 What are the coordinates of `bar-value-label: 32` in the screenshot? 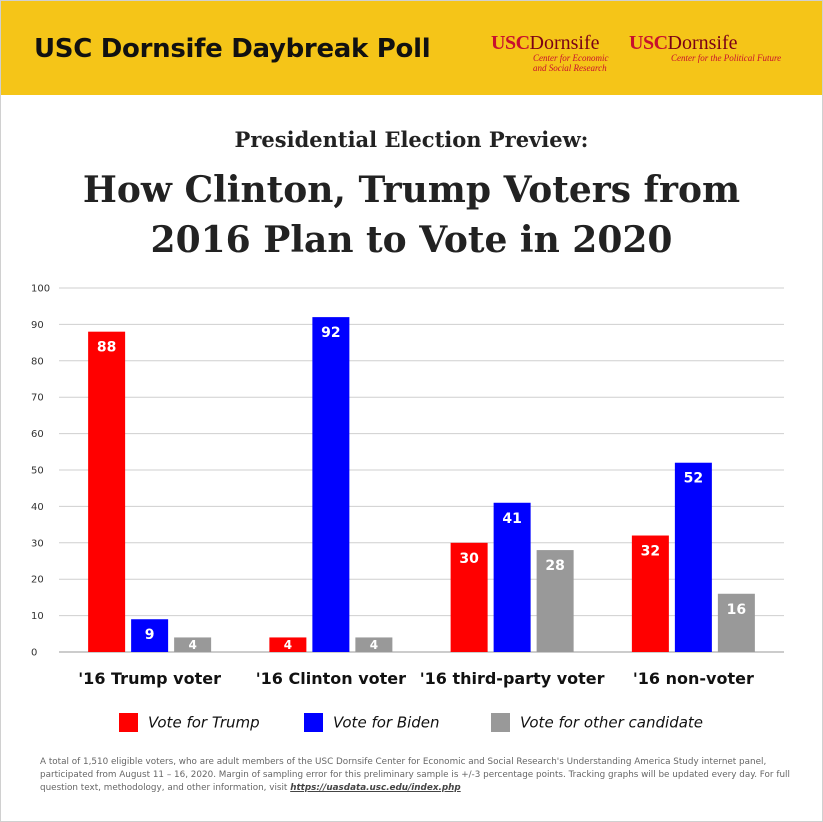 It's located at (650, 552).